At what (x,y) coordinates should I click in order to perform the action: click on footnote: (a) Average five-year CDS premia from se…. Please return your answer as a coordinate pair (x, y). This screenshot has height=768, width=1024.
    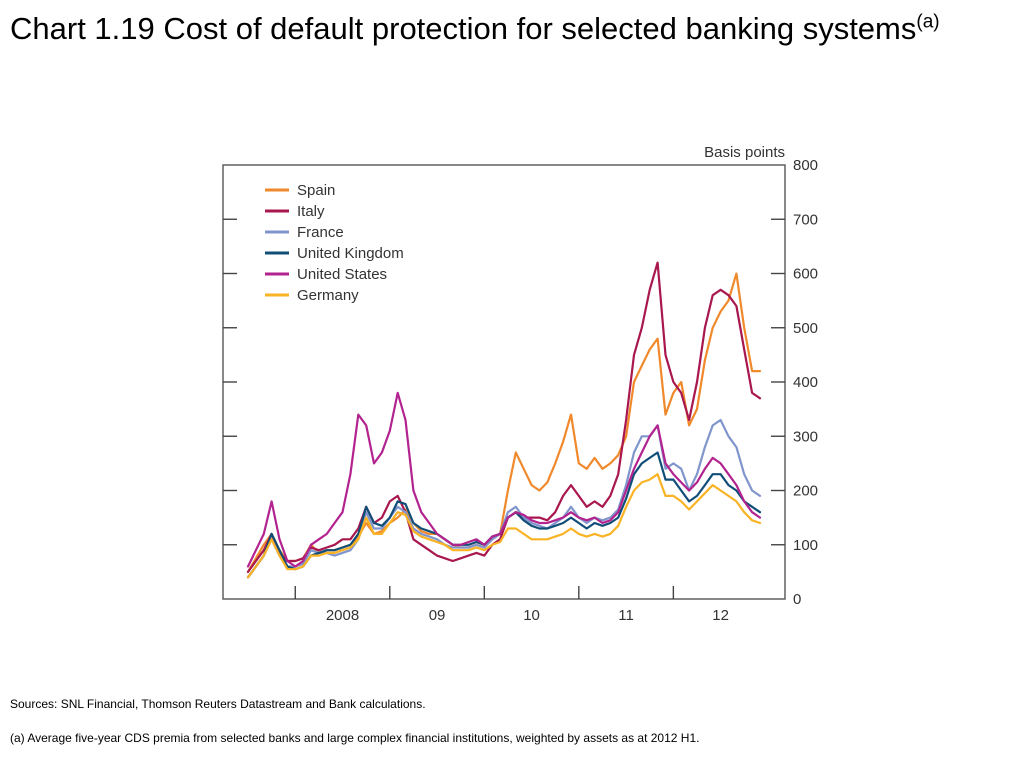
    Looking at the image, I should click on (355, 738).